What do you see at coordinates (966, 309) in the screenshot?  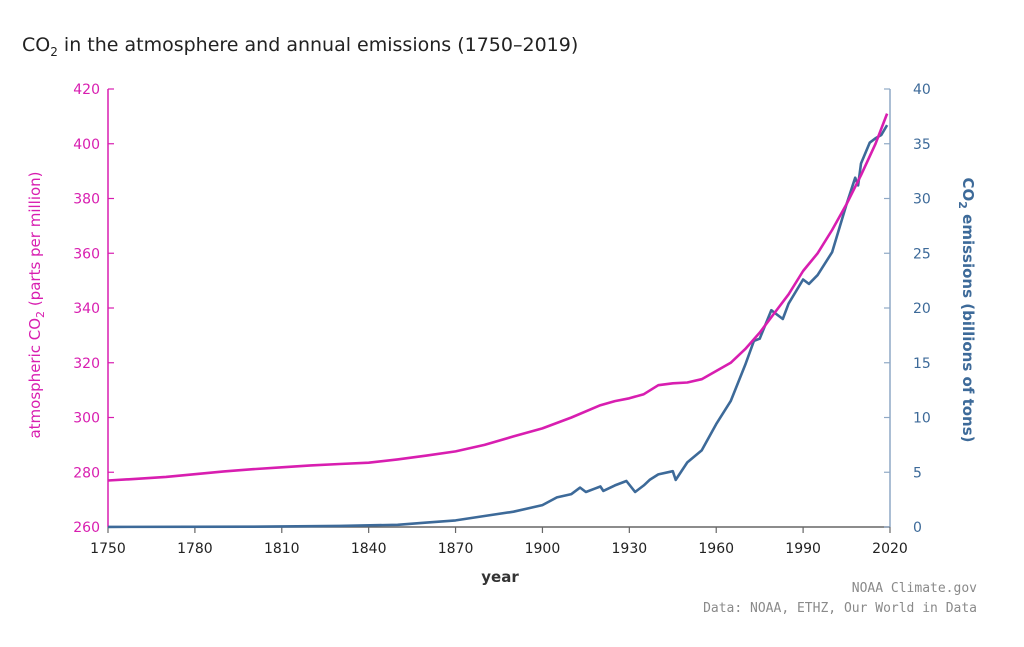 I see `right-y-axis-label: CO2 emissions (billions of tons)` at bounding box center [966, 309].